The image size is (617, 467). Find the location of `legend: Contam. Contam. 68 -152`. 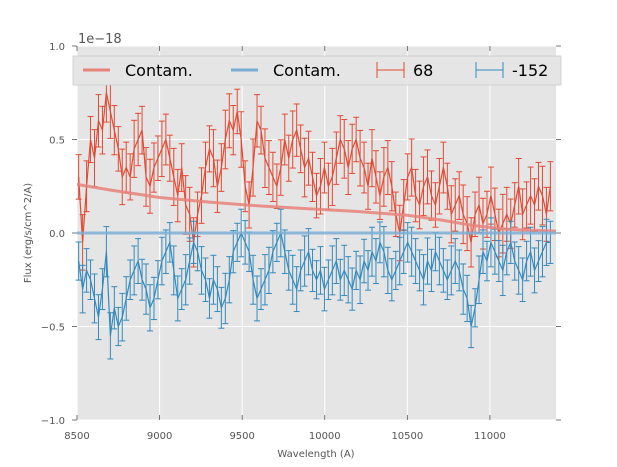

legend: Contam. Contam. 68 -152 is located at coordinates (317, 70).